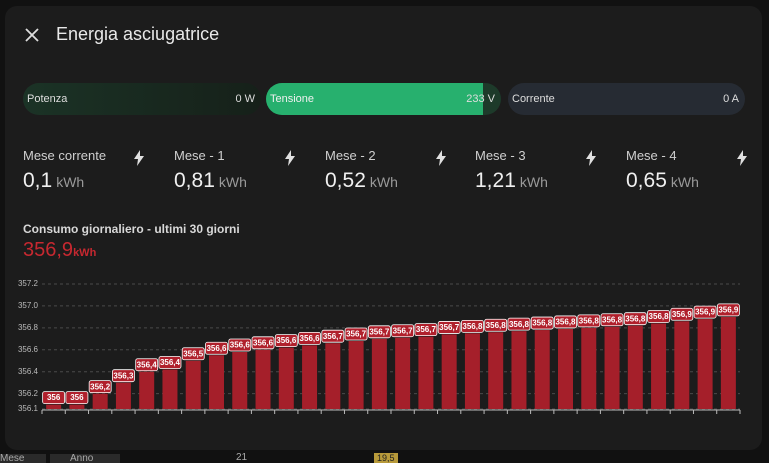  I want to click on stat: Mese - 1 0,81 kWh, so click(244, 170).